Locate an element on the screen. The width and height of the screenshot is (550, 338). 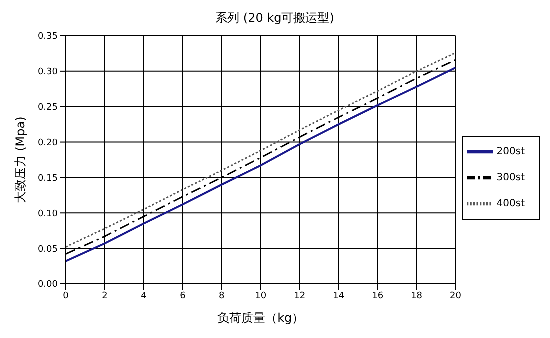
x-tick-label: 2 is located at coordinates (105, 296).